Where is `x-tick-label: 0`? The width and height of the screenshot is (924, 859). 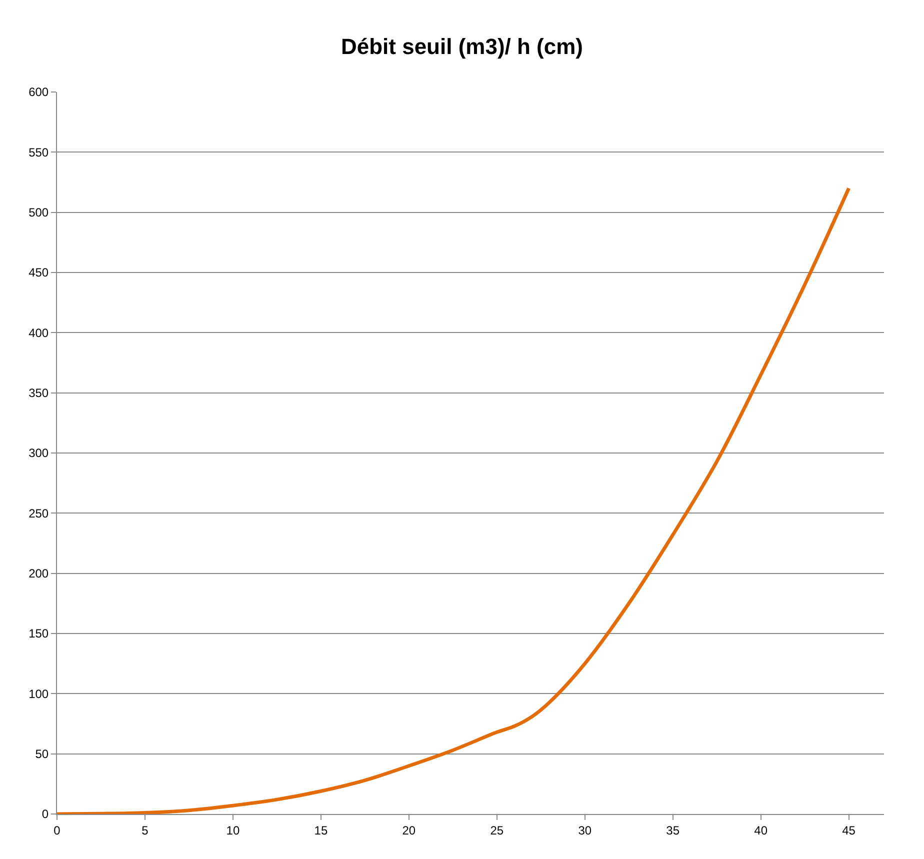
x-tick-label: 0 is located at coordinates (57, 830).